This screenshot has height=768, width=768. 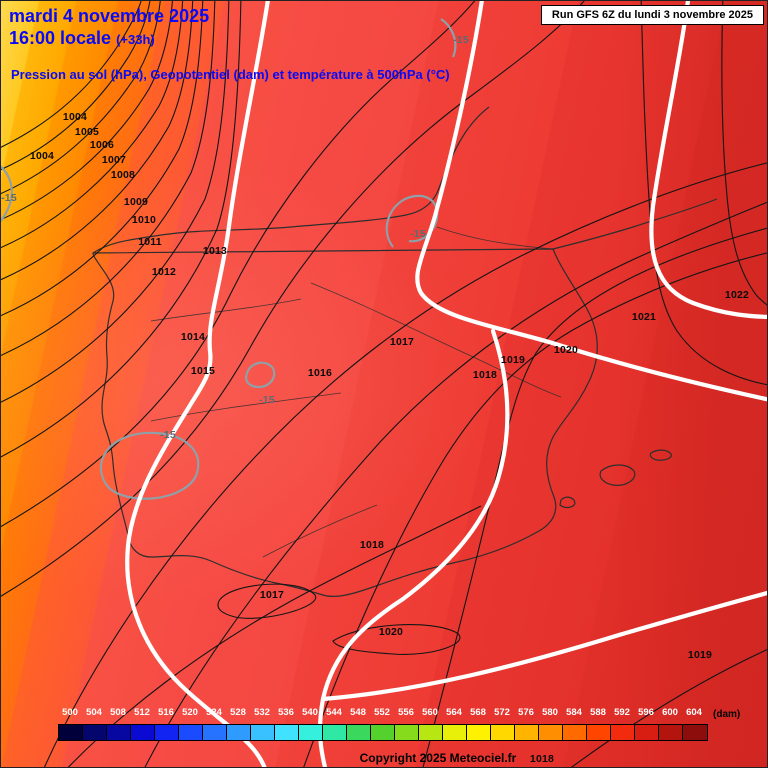 I want to click on scale-tick-label: 552, so click(x=382, y=712).